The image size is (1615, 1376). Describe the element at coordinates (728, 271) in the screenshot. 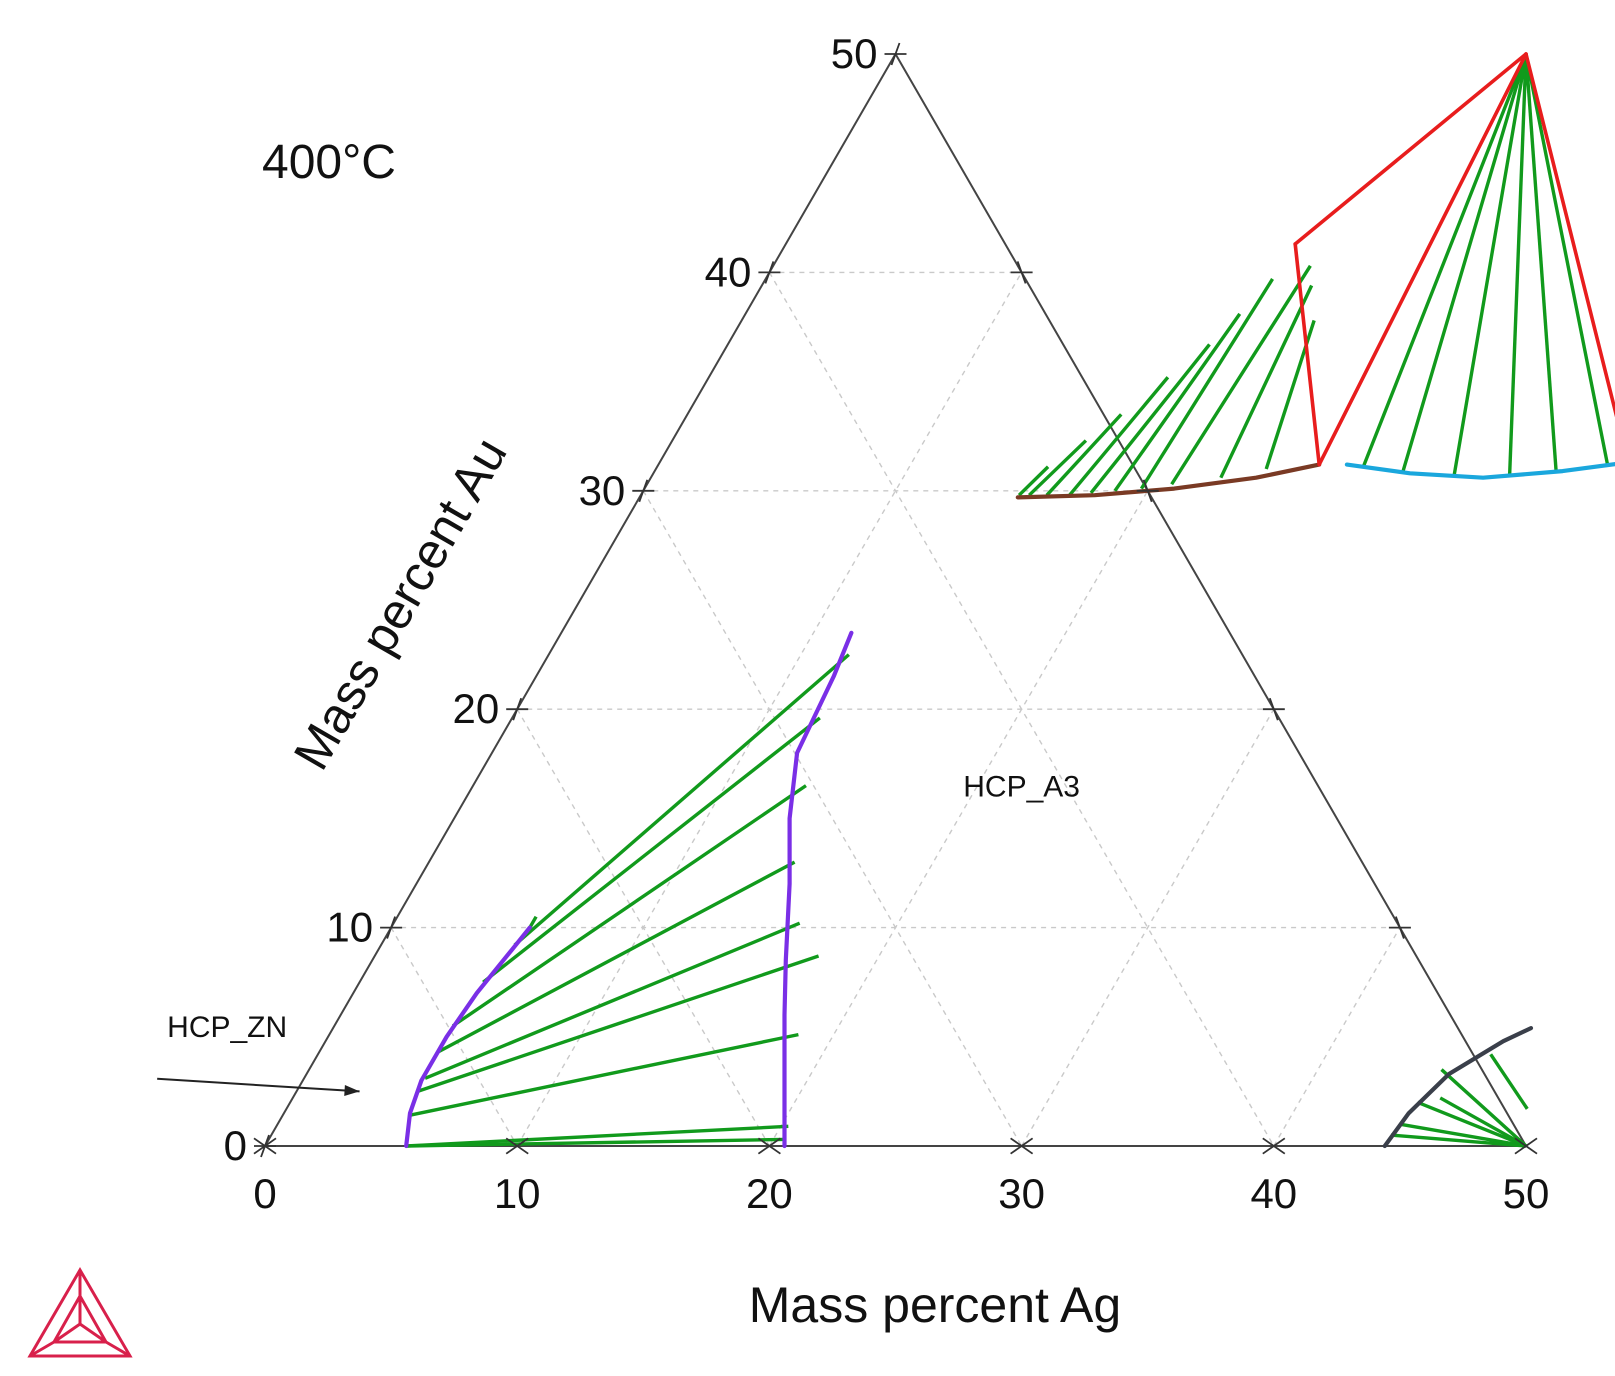

I see `y-tick-label-40: 40` at that location.